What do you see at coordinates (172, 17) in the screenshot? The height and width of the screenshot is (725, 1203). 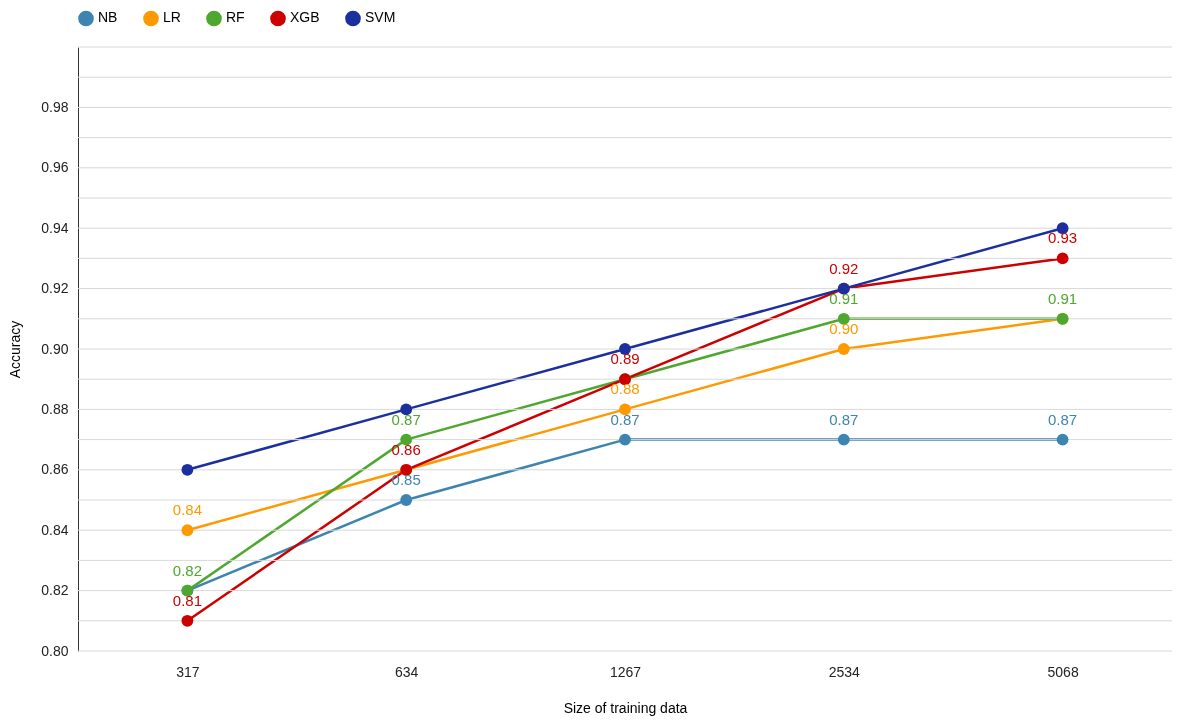 I see `legend-label: LR` at bounding box center [172, 17].